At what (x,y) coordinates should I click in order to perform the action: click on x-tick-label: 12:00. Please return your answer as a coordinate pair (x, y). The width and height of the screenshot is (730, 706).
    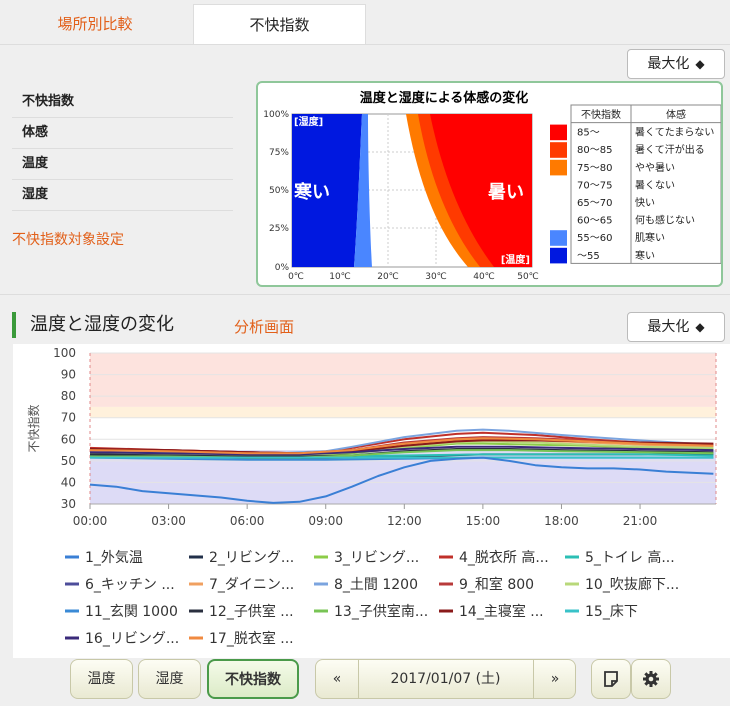
    Looking at the image, I should click on (404, 521).